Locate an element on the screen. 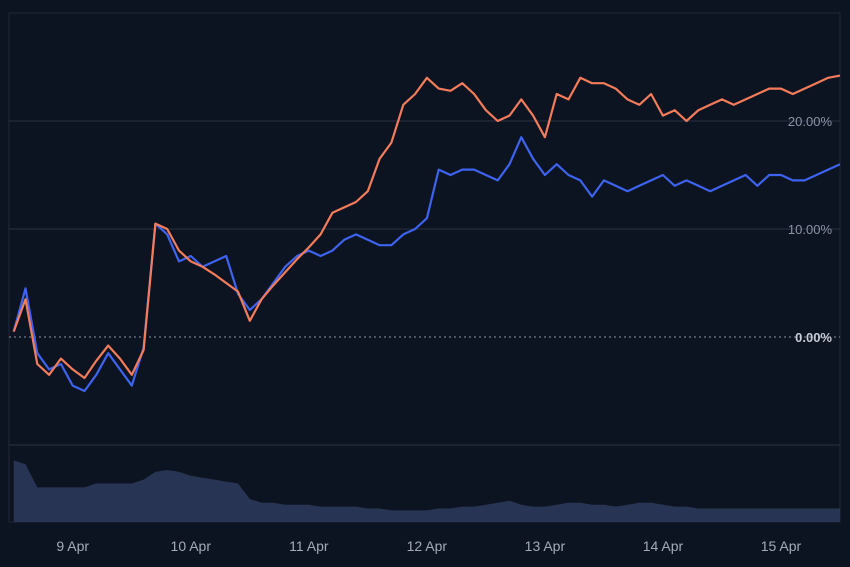  y-tick-label: 0.00% is located at coordinates (813, 337).